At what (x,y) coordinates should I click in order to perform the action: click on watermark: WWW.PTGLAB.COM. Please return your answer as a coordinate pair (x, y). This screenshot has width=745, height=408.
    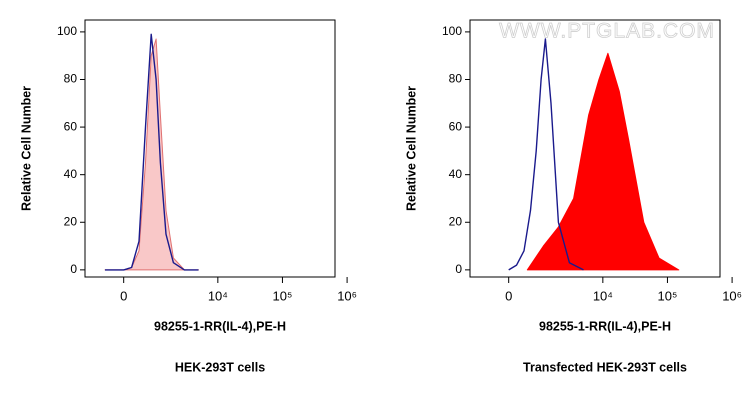
    Looking at the image, I should click on (607, 31).